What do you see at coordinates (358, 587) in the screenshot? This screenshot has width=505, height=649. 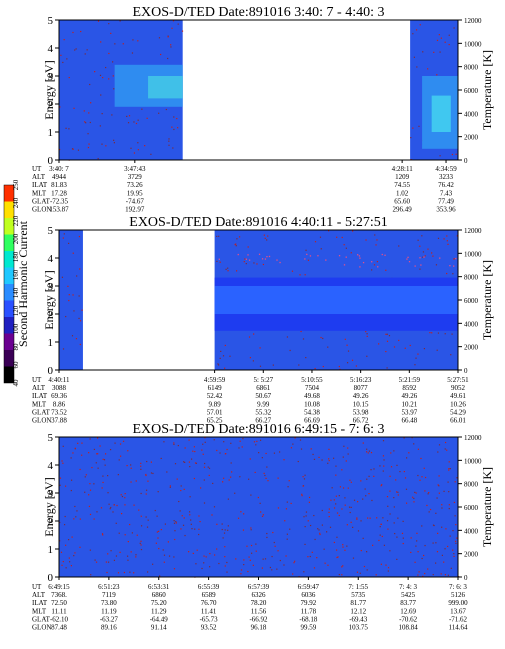 I see `row-value: 7: 1:55` at bounding box center [358, 587].